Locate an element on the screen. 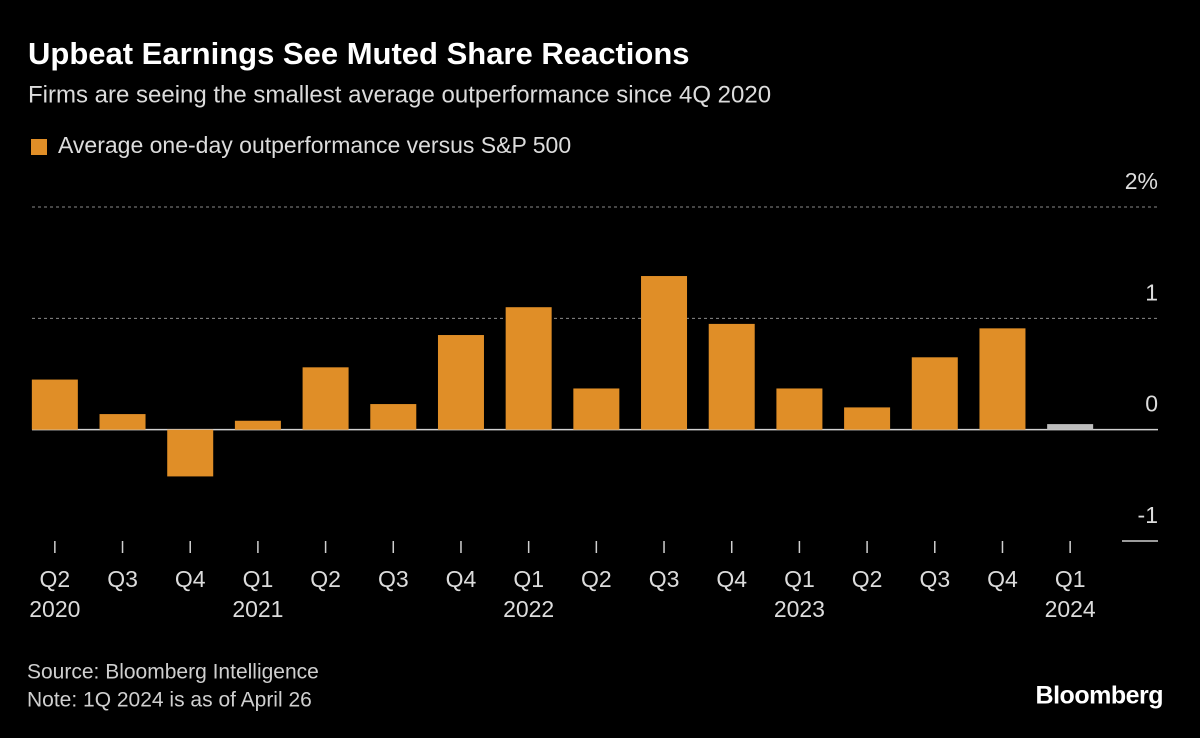  x-group-label: 2023 is located at coordinates (799, 609).